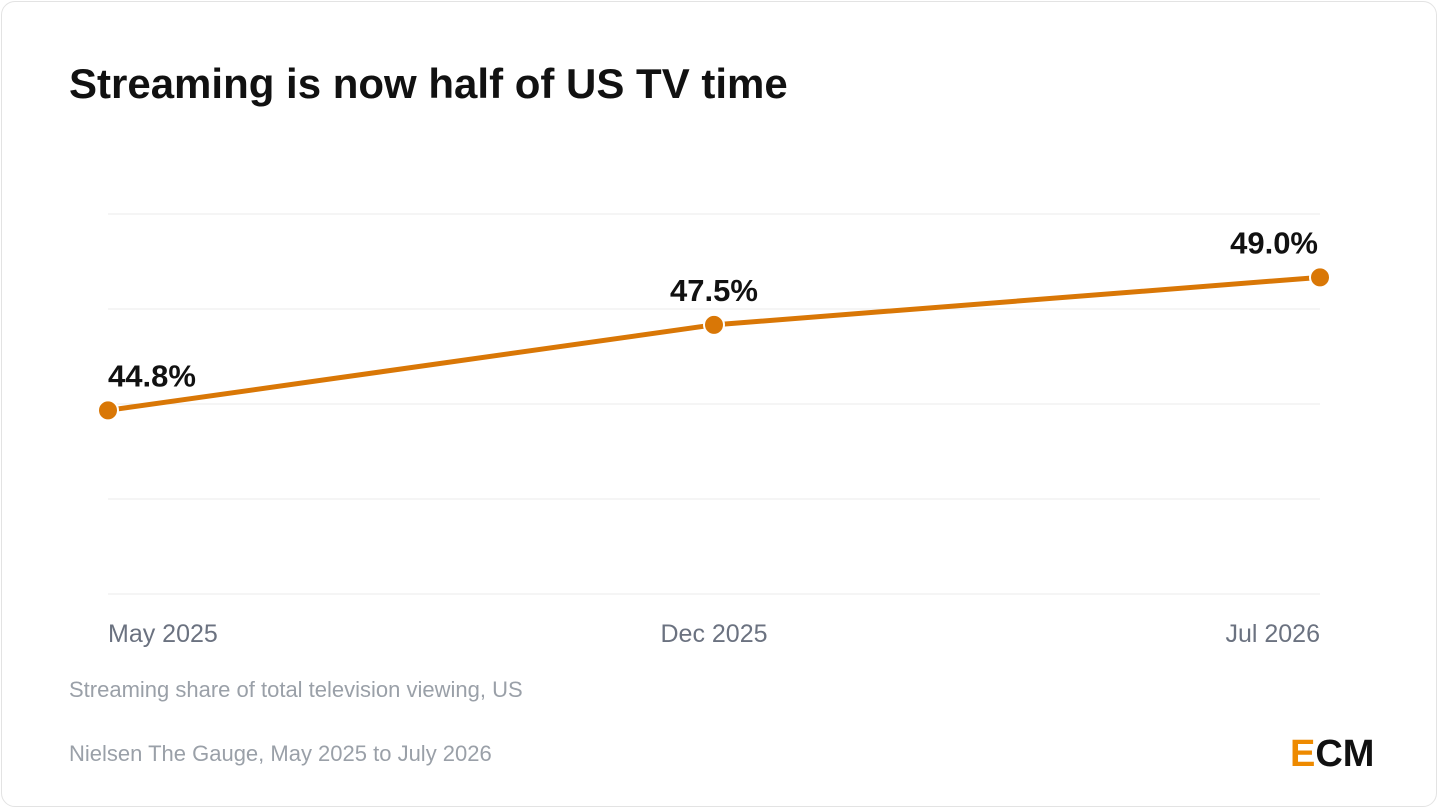  What do you see at coordinates (1274, 242) in the screenshot?
I see `data-label: 49.0%` at bounding box center [1274, 242].